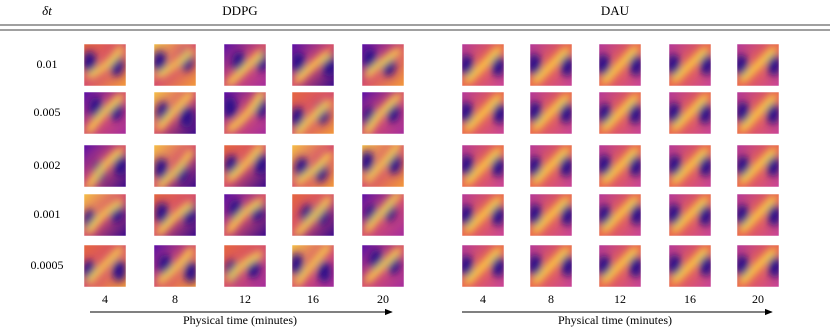  What do you see at coordinates (47, 10) in the screenshot?
I see `delta-label: δt` at bounding box center [47, 10].